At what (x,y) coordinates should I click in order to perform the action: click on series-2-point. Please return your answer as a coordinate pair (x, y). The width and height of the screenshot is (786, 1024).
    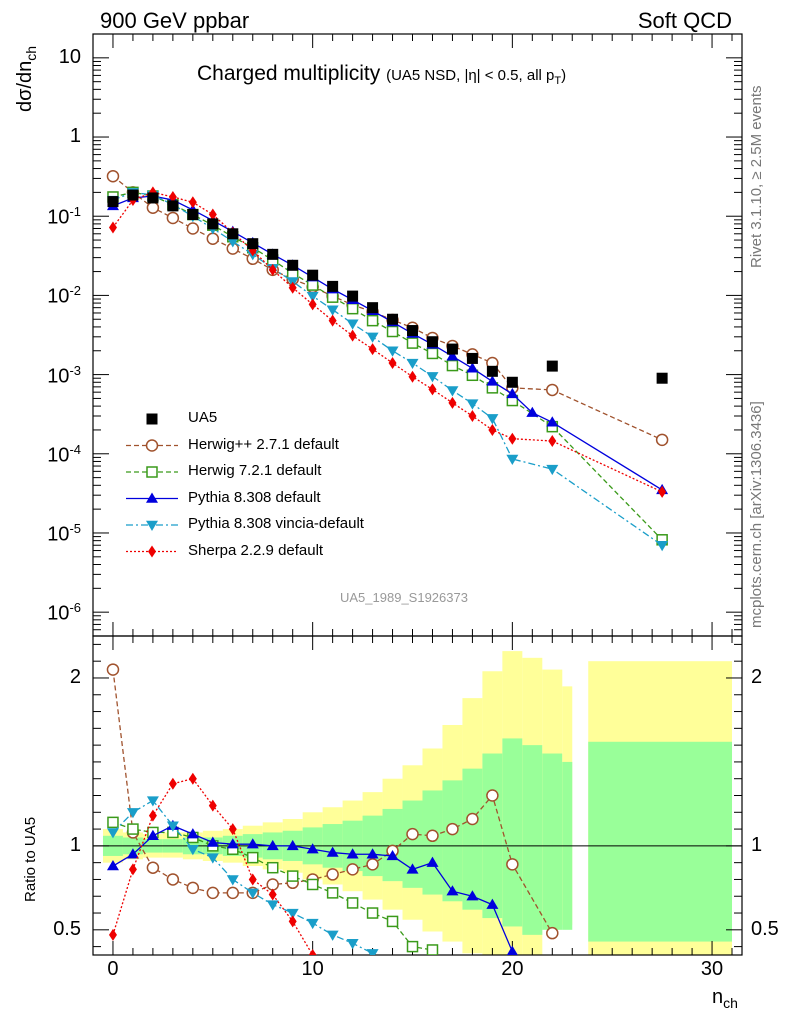
    Looking at the image, I should click on (512, 393).